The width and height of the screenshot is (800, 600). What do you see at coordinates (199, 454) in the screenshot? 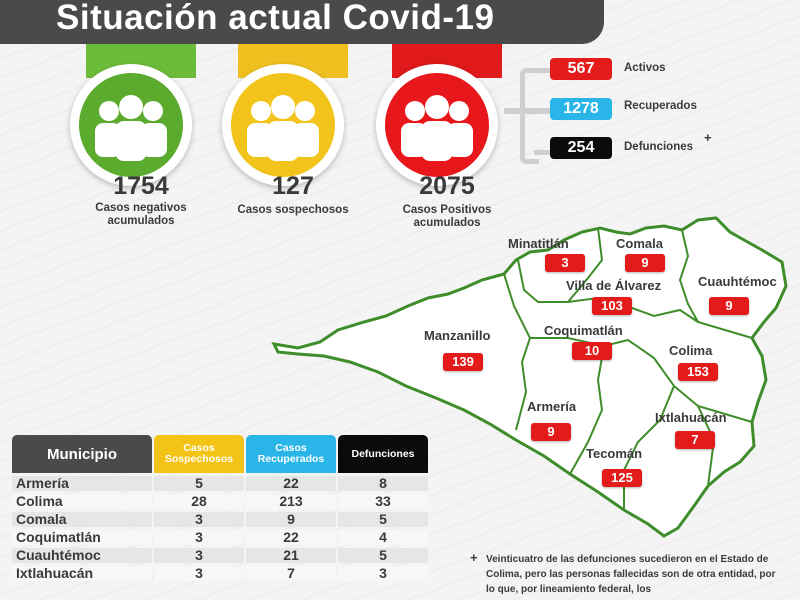
I see `header-sospechosos: Casos Sospechosos` at bounding box center [199, 454].